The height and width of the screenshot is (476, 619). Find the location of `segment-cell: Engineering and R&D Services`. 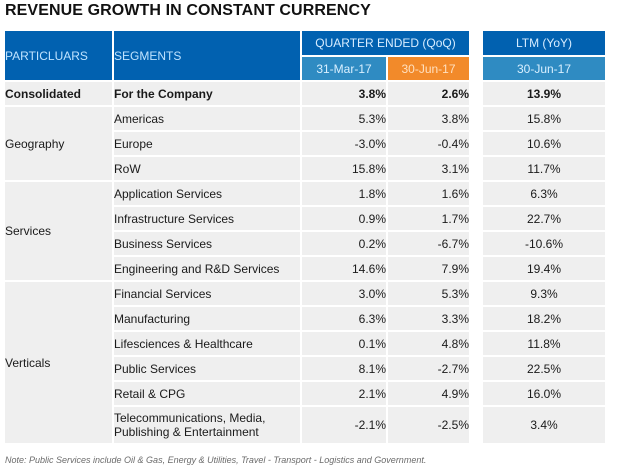

segment-cell: Engineering and R&D Services is located at coordinates (207, 268).